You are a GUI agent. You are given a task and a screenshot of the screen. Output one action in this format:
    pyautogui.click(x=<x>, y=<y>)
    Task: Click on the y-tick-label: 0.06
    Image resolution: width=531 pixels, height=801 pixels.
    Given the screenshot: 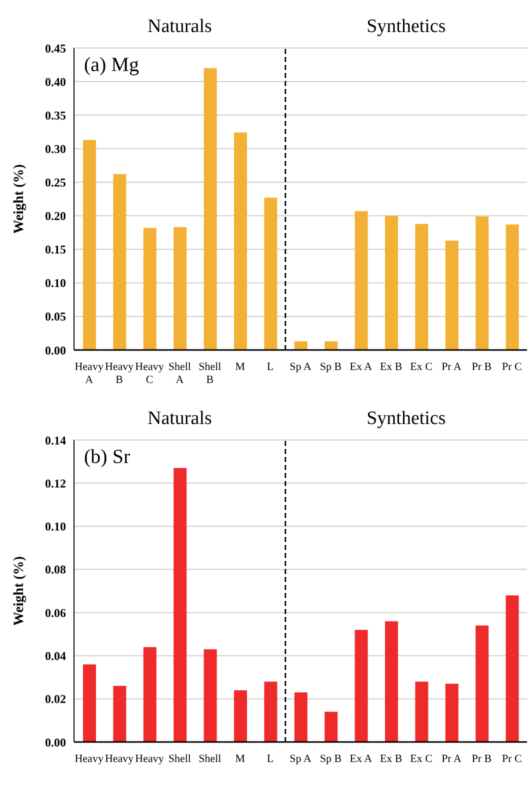 What is the action you would take?
    pyautogui.click(x=55, y=613)
    